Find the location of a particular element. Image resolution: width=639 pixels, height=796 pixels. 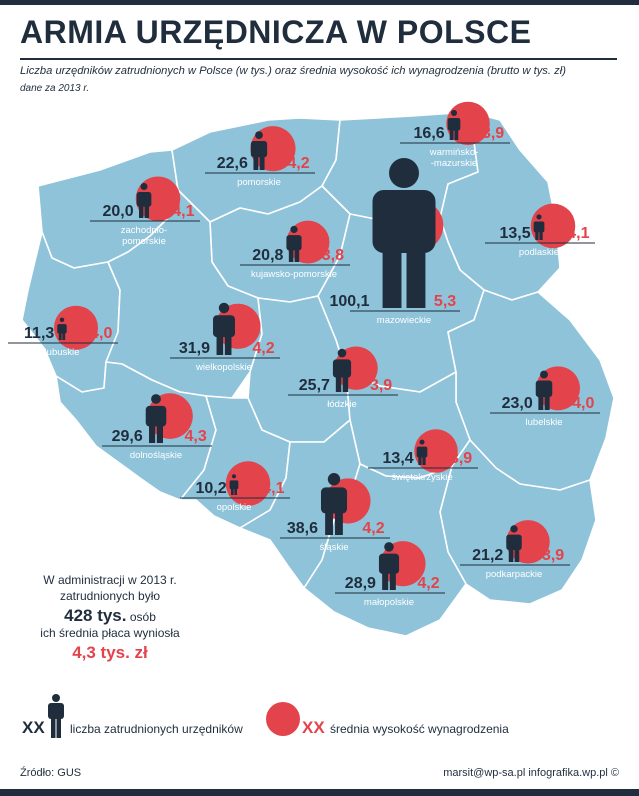

salary-value-r2: 3,9 is located at coordinates (493, 133).